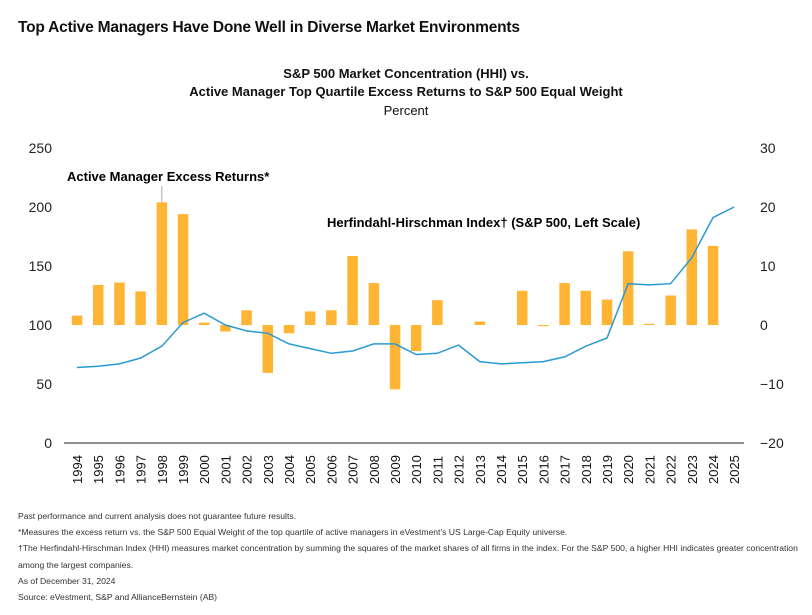 This screenshot has width=812, height=615. I want to click on right-tick-label: 30, so click(768, 148).